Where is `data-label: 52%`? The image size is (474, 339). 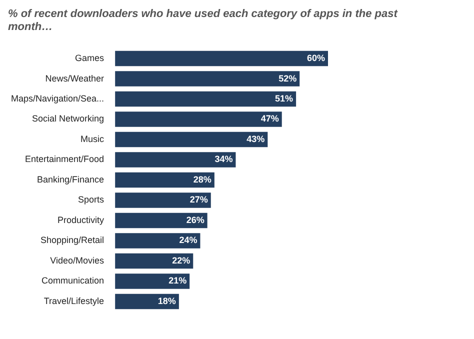
data-label: 52% is located at coordinates (287, 78).